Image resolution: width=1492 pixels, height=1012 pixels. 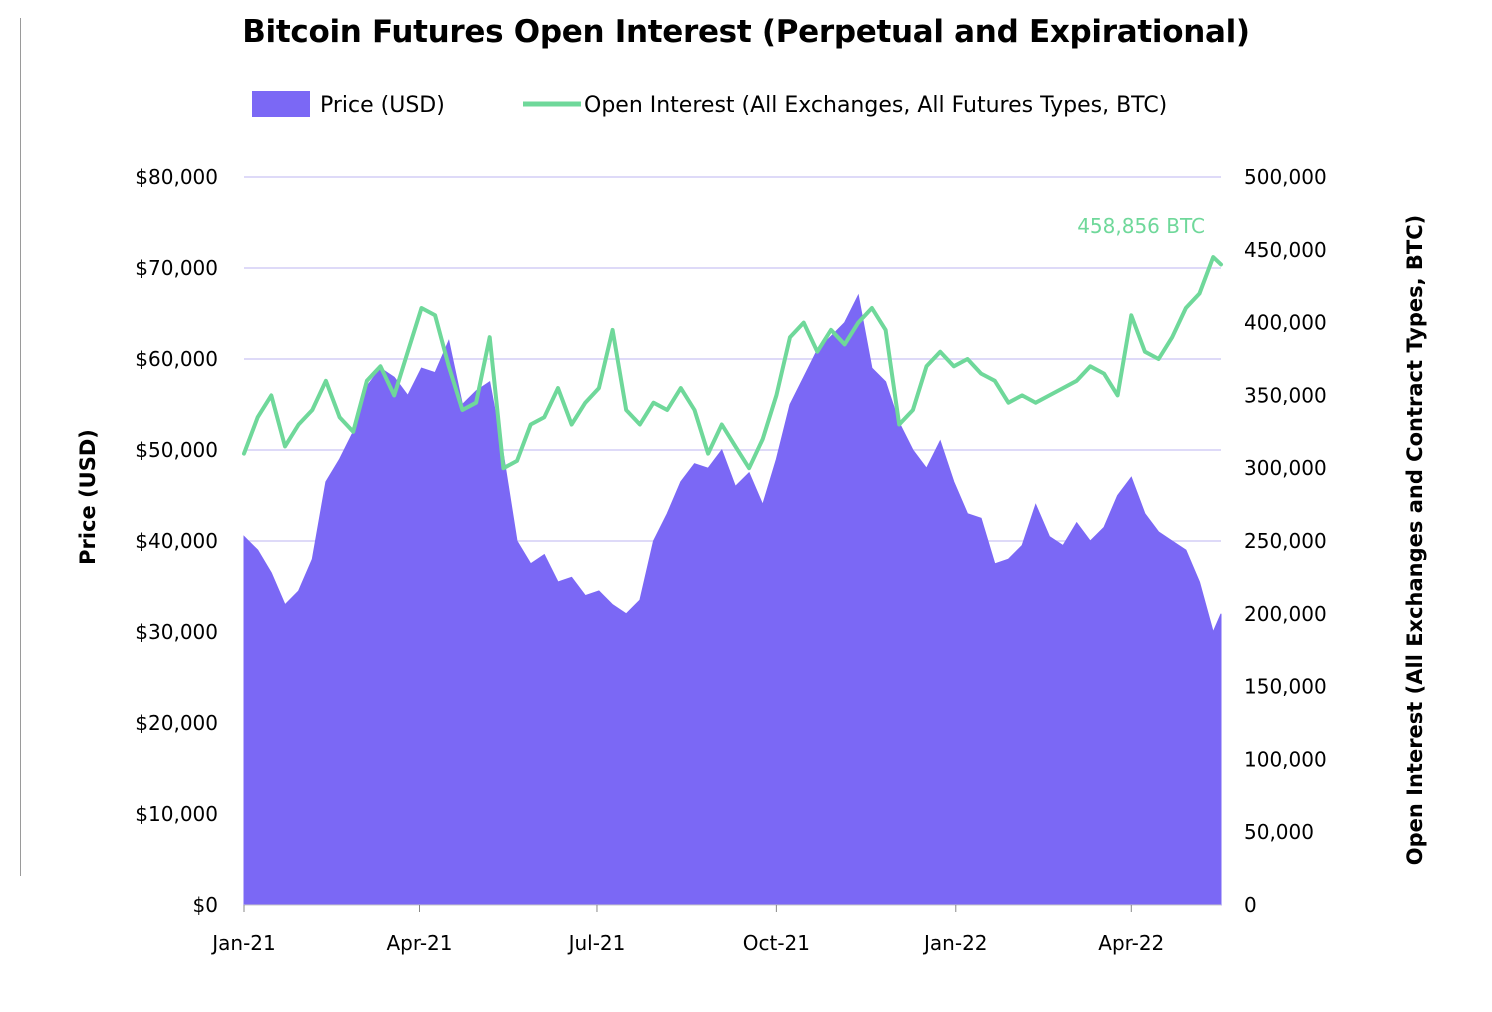 What do you see at coordinates (281, 104) in the screenshot?
I see `legend-swatch-price` at bounding box center [281, 104].